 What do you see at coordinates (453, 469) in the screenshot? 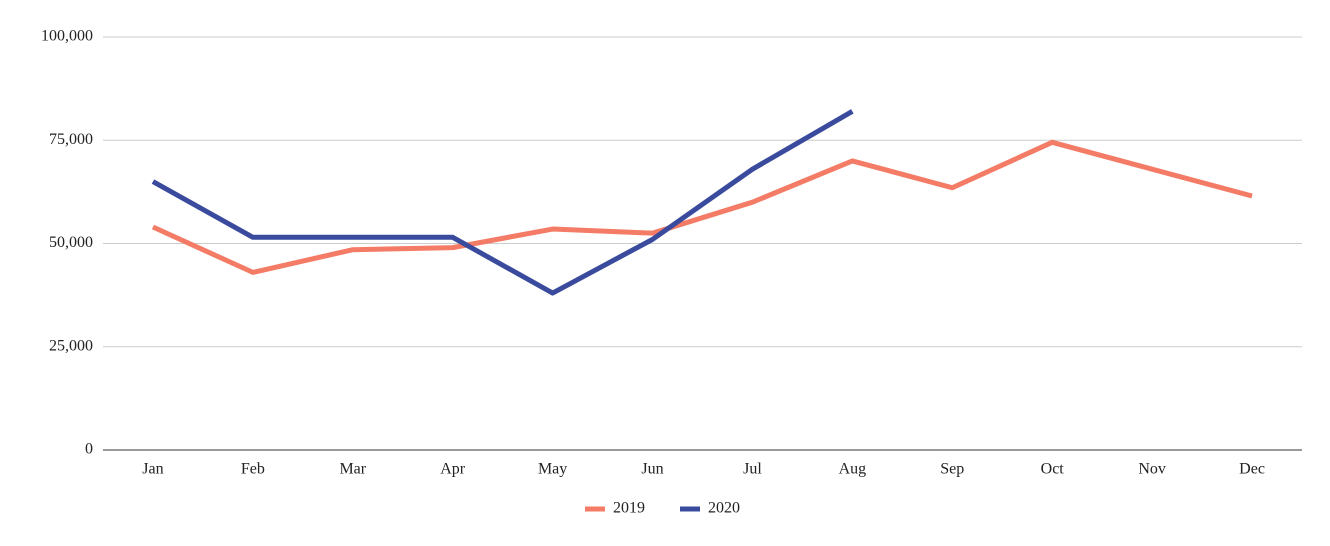
I see `x-tick-label: Apr` at bounding box center [453, 469].